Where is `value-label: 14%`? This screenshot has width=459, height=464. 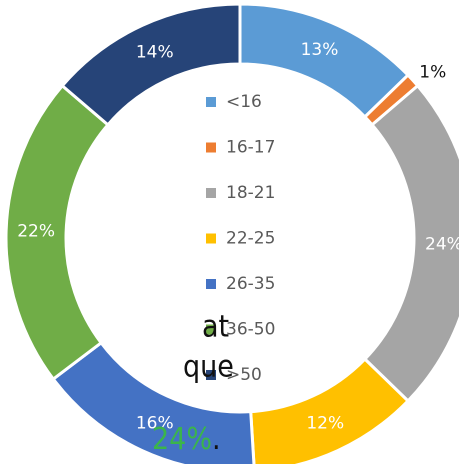 value-label: 14% is located at coordinates (155, 53).